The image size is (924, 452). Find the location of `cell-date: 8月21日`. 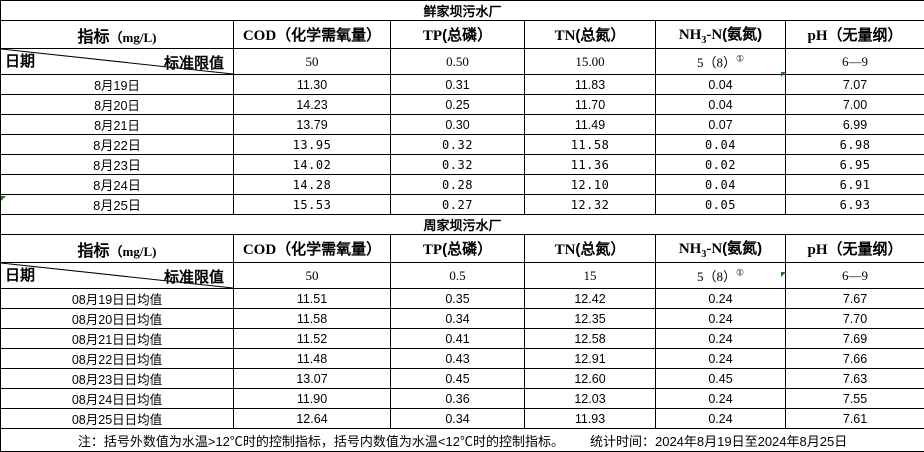

cell-date: 8月21日 is located at coordinates (117, 125).